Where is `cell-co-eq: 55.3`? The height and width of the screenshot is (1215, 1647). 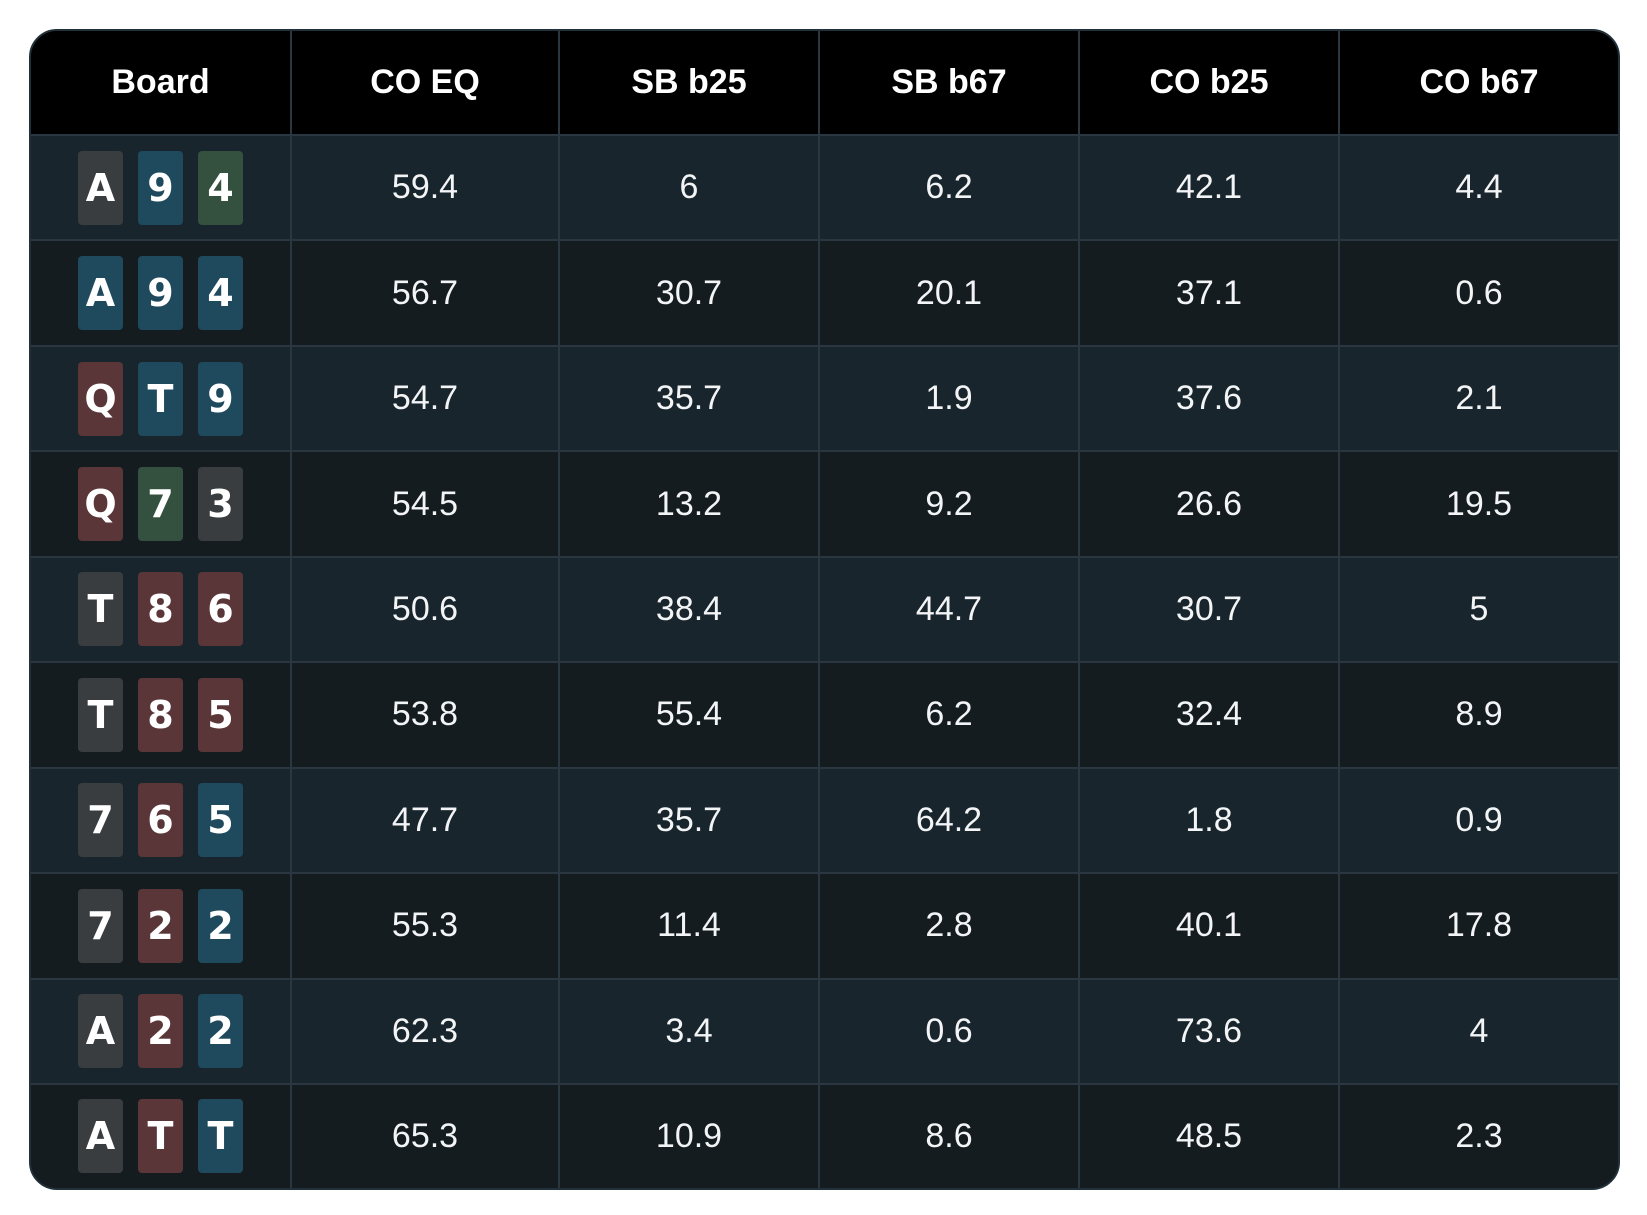
cell-co-eq: 55.3 is located at coordinates (425, 926).